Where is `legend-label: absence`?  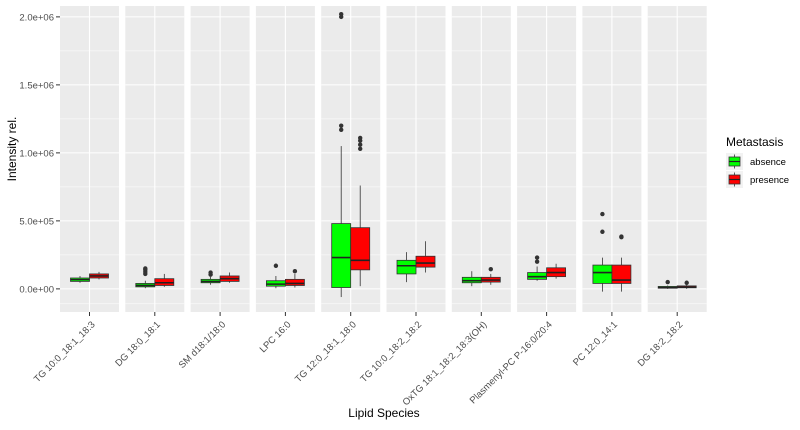
legend-label: absence is located at coordinates (768, 162).